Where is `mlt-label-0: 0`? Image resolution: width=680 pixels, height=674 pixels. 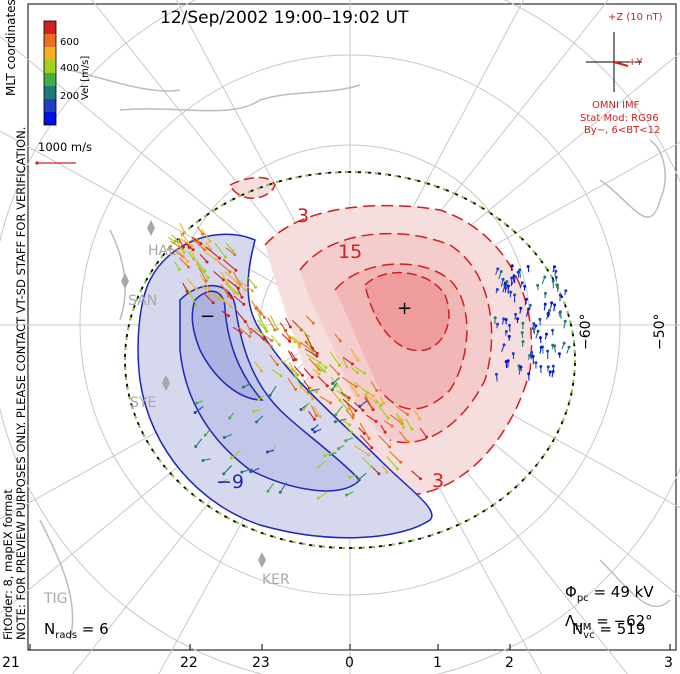 mlt-label-0: 0 is located at coordinates (349, 663).